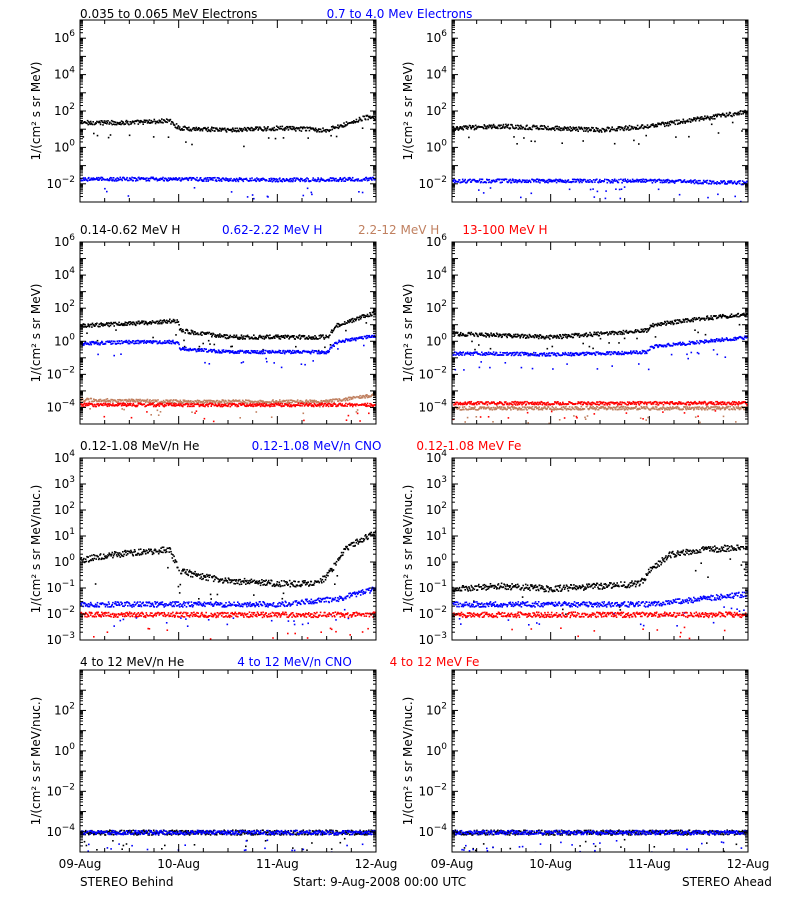 The width and height of the screenshot is (800, 904). Describe the element at coordinates (60, 406) in the screenshot. I see `y-tick-label: 10⁻⁴` at that location.